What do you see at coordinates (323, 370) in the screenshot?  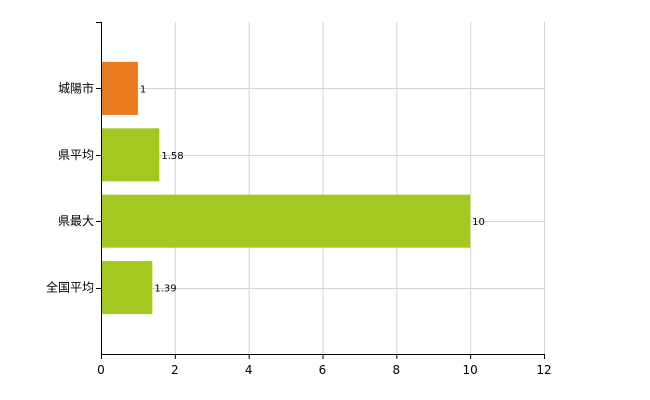 I see `x-tick-label: 6` at bounding box center [323, 370].